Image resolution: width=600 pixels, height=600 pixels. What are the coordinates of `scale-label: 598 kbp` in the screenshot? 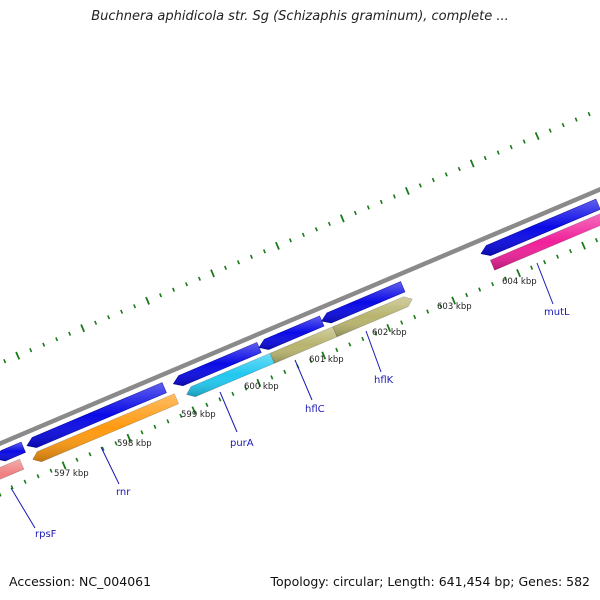 It's located at (134, 444).